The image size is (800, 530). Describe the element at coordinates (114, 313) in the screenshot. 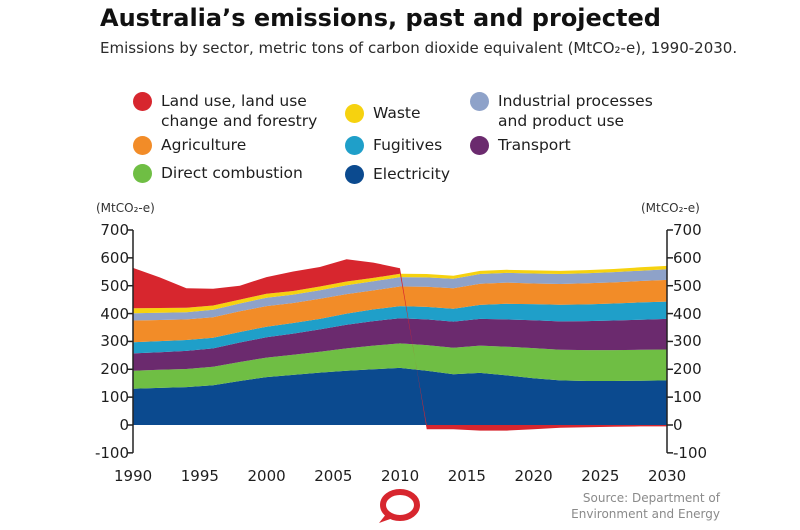

I see `y-tick-label-left: 400` at that location.